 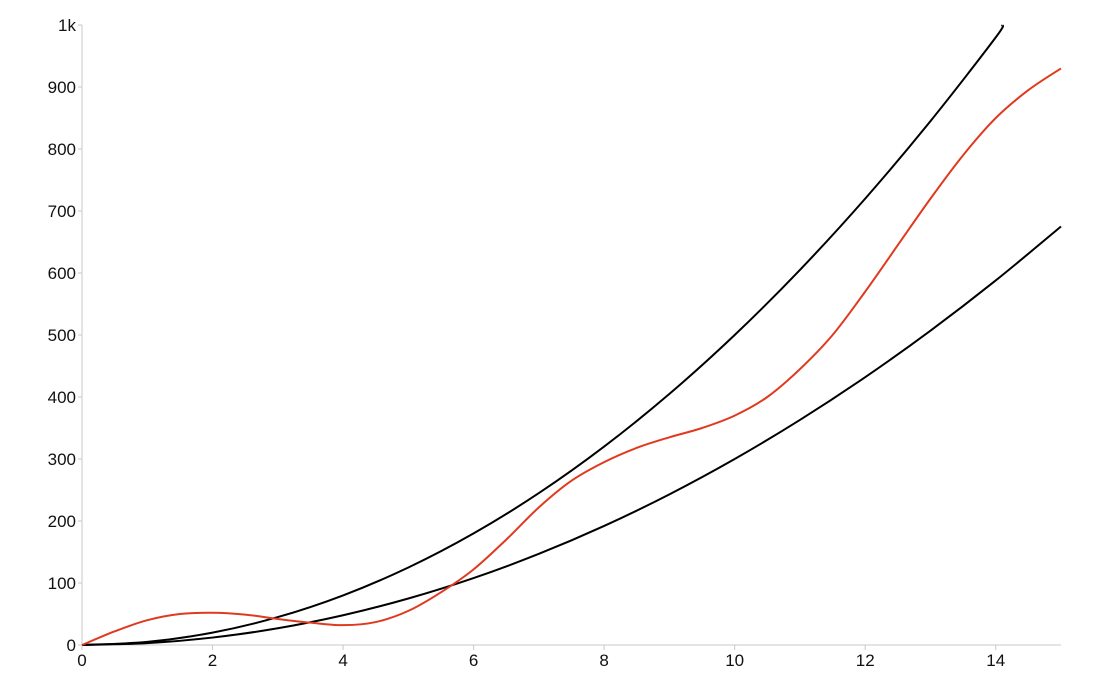 I want to click on y-tick-label: 800, so click(x=62, y=149).